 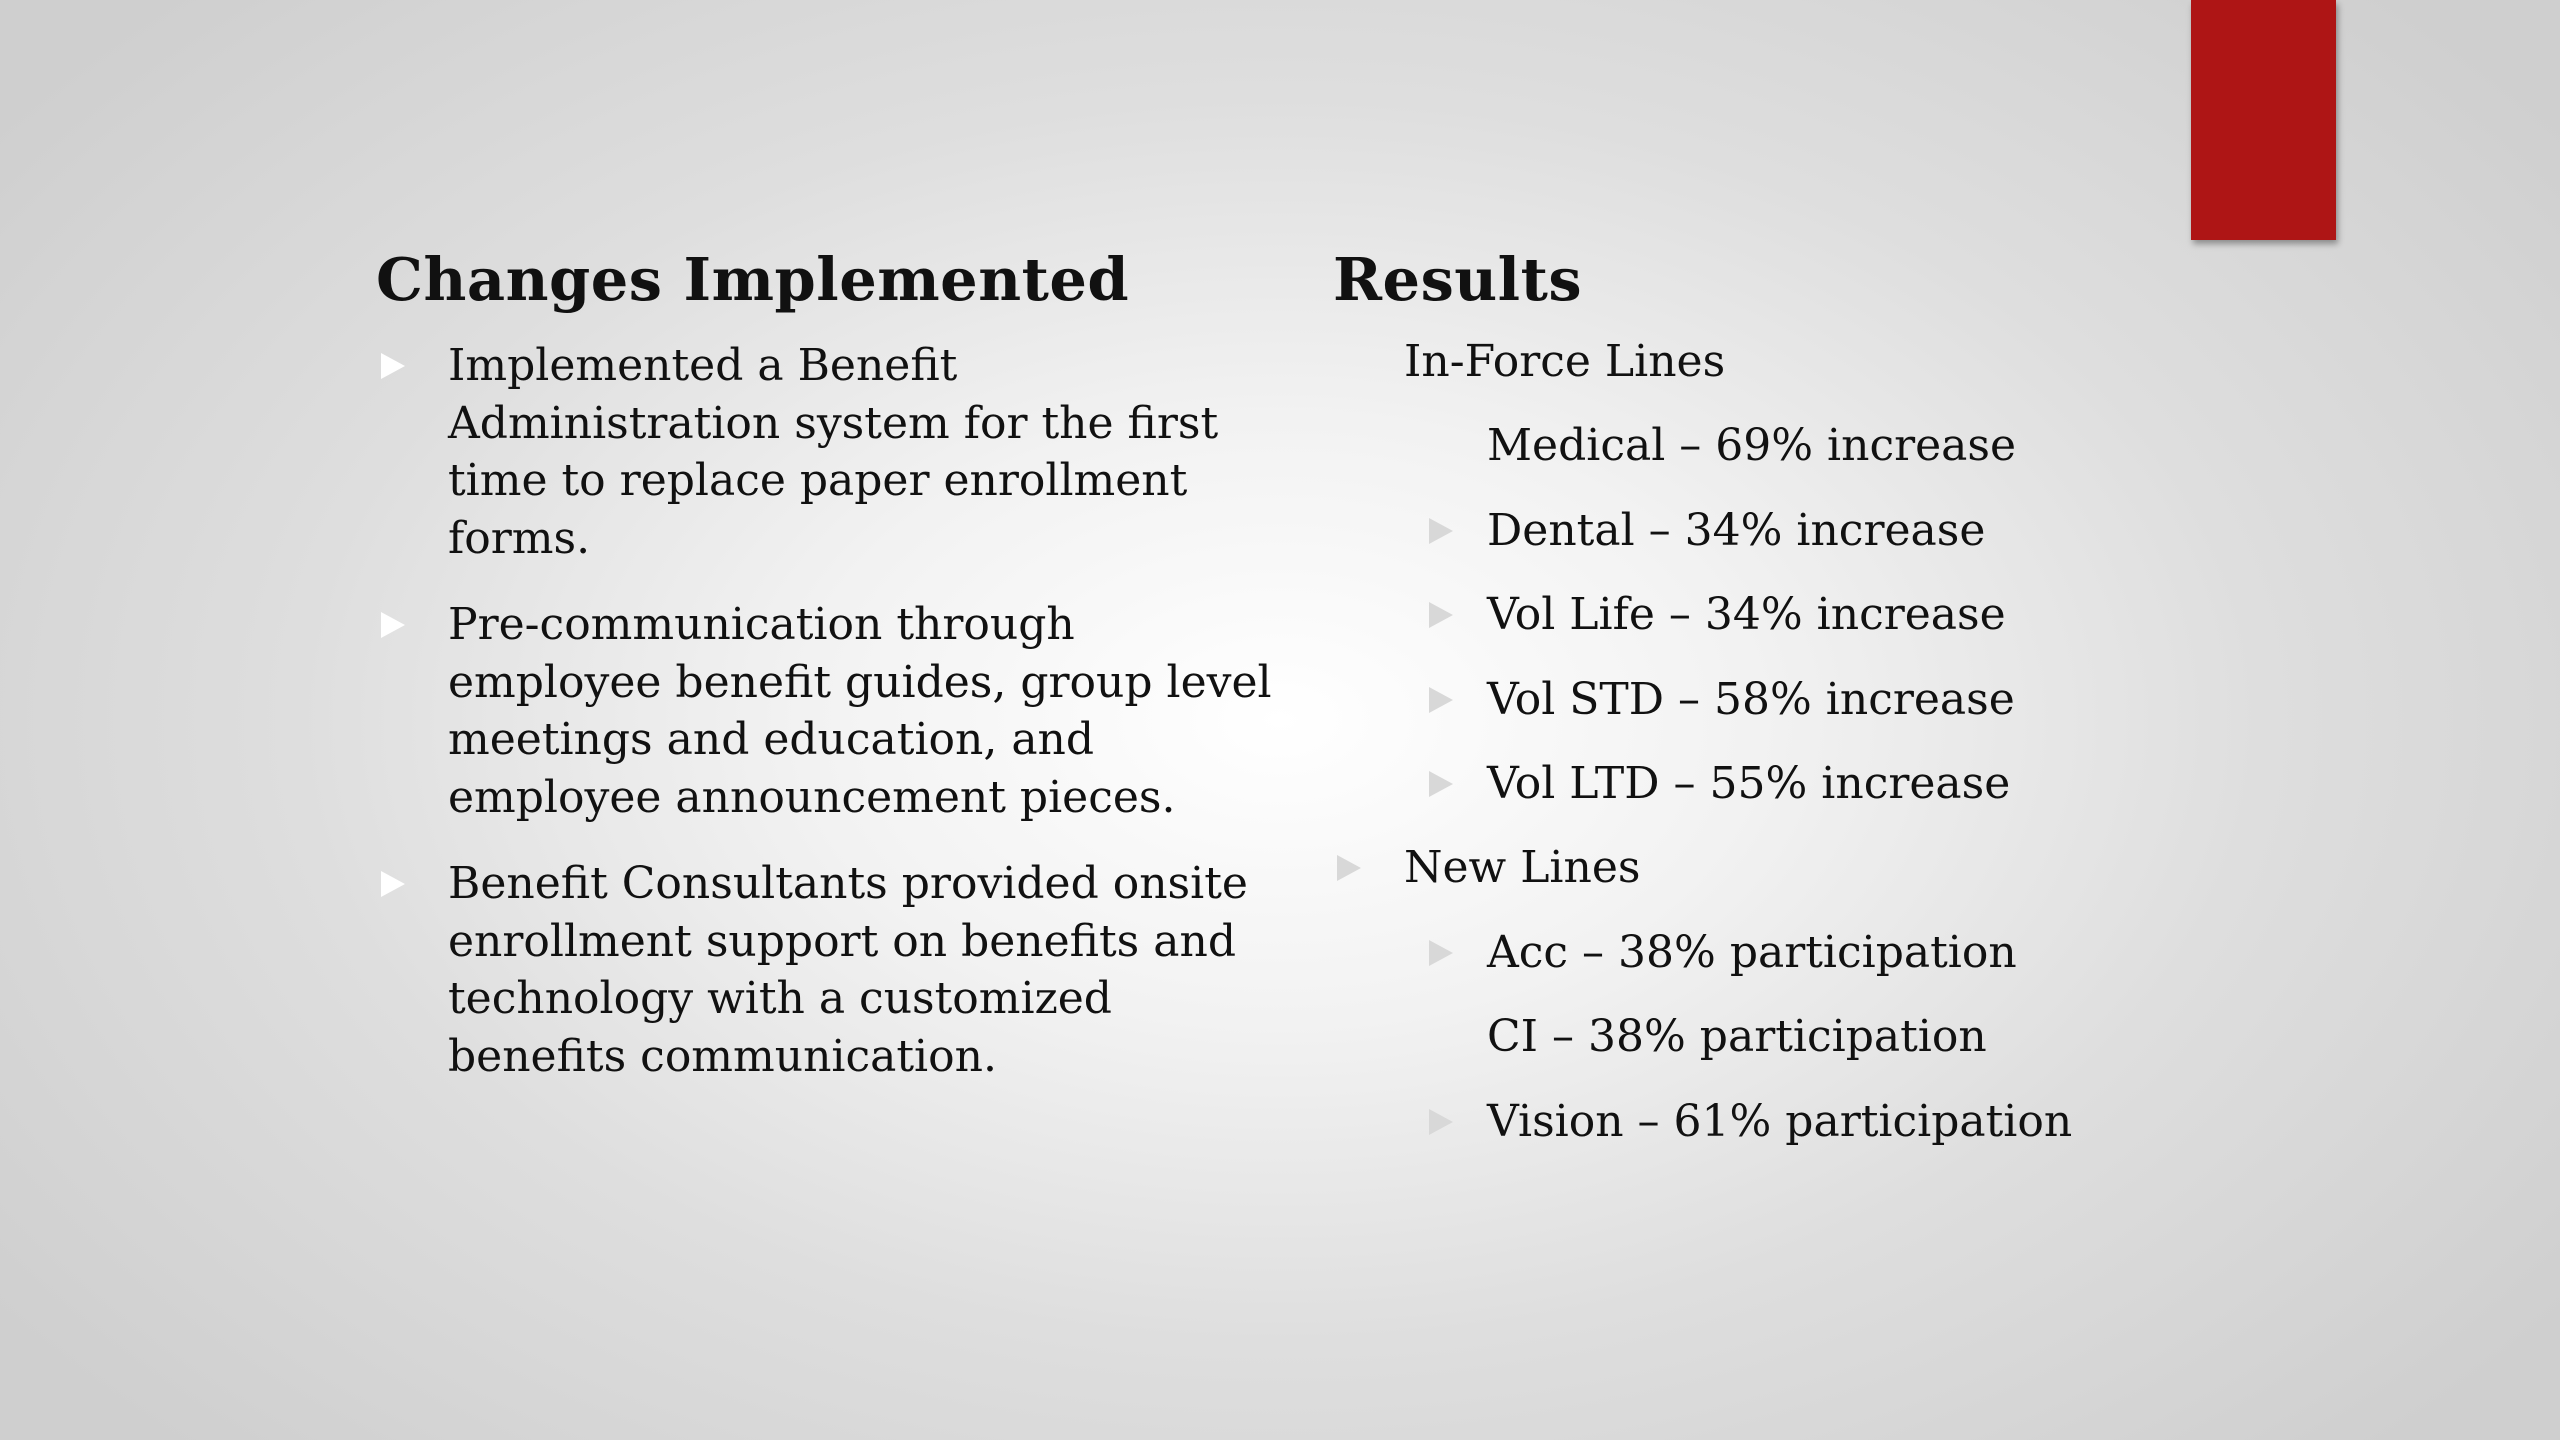 What do you see at coordinates (1746, 615) in the screenshot?
I see `results-item-text: Vol Life – 34% increase` at bounding box center [1746, 615].